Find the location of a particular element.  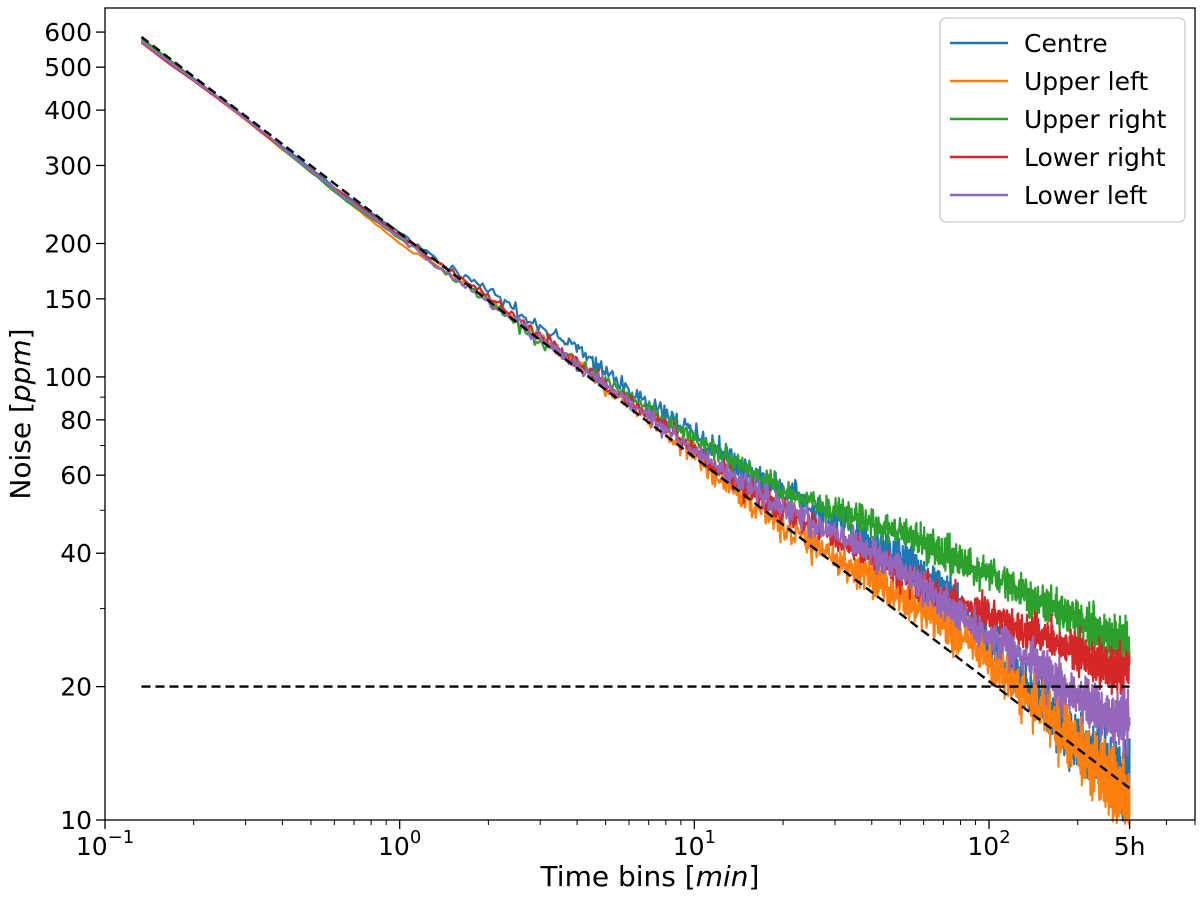

y-tick-label: 300 is located at coordinates (68, 165).